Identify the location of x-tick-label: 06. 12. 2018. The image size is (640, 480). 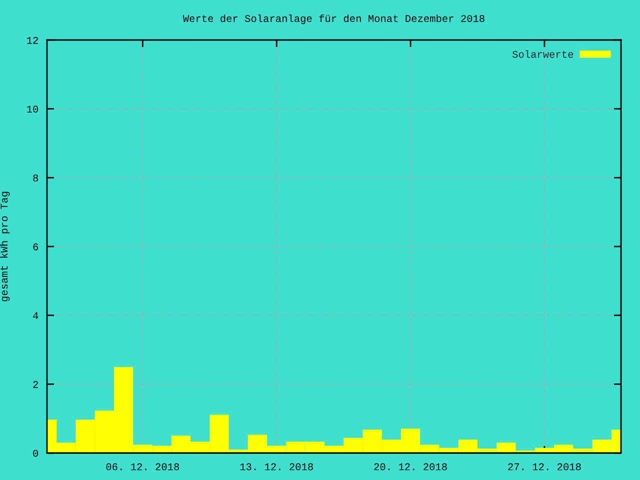
(142, 466).